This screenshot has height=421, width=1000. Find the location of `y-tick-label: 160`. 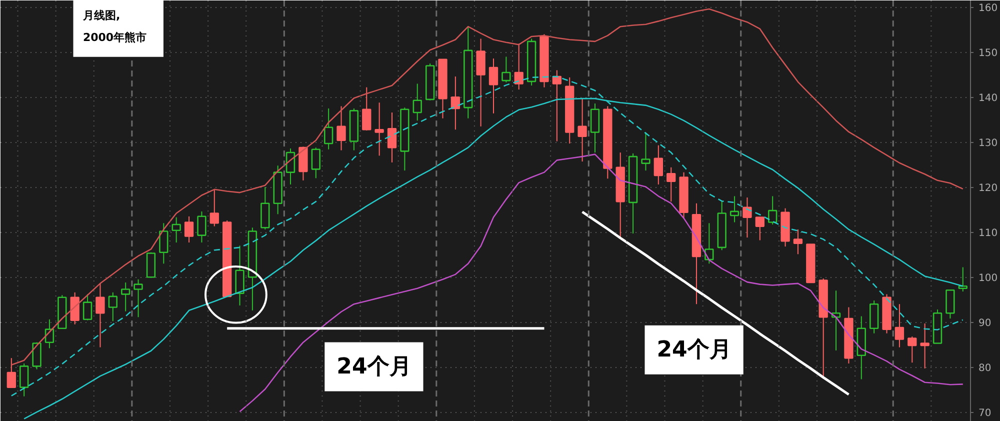

y-tick-label: 160 is located at coordinates (988, 8).